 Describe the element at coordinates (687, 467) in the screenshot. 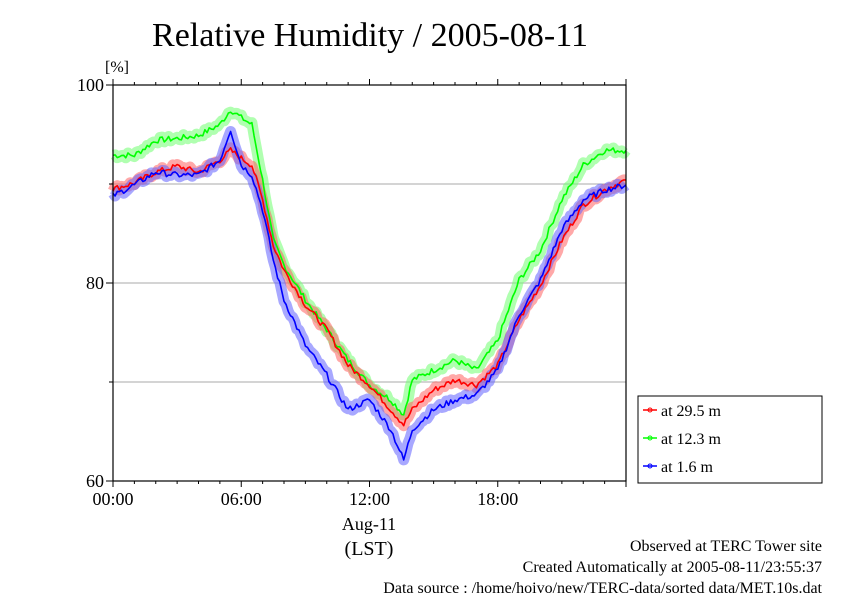

I see `legend-label: at 1.6 m` at that location.